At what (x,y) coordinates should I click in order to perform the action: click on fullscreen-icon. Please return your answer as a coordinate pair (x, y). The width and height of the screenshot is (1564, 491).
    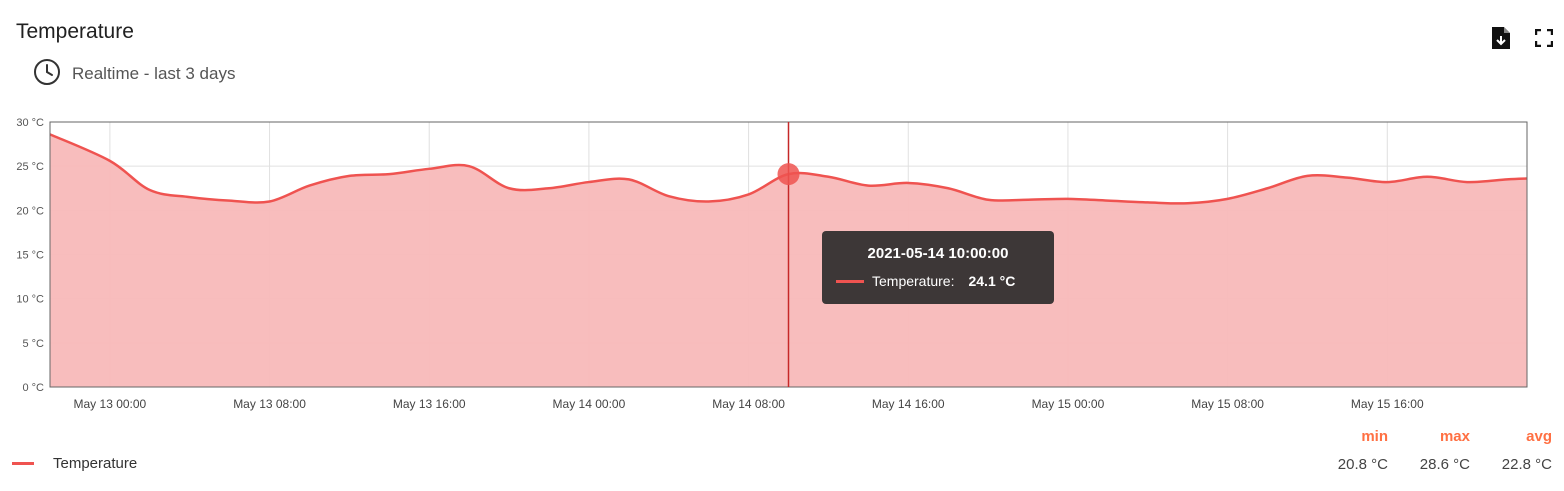
    Looking at the image, I should click on (1544, 40).